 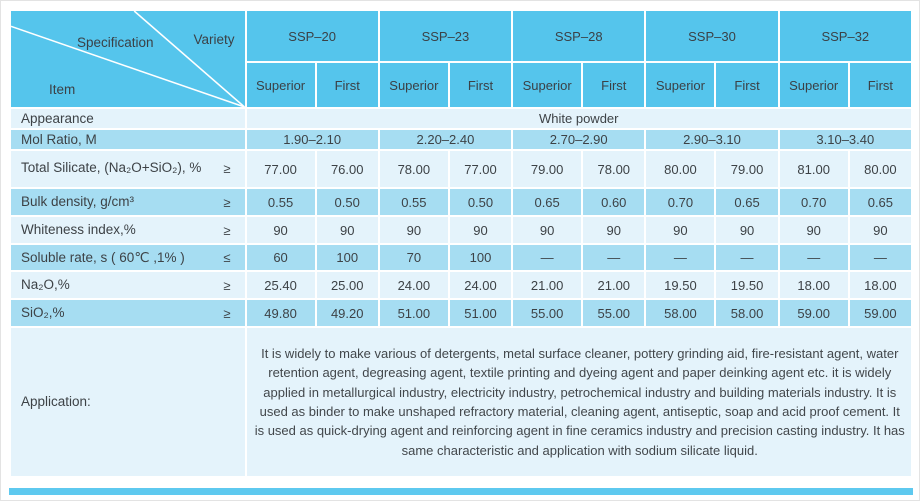 What do you see at coordinates (128, 285) in the screenshot?
I see `row-label-na2o: Na₂O,% ≥` at bounding box center [128, 285].